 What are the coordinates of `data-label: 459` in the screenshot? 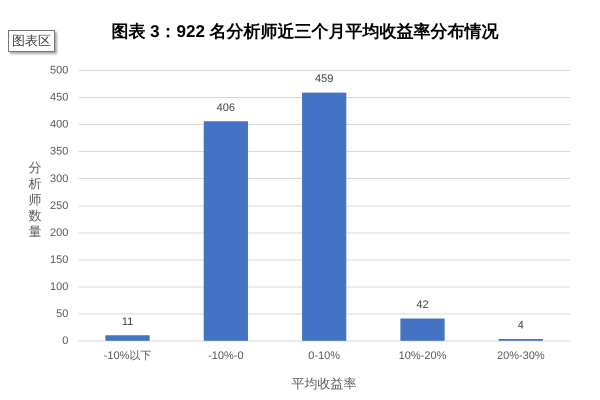 It's located at (324, 79).